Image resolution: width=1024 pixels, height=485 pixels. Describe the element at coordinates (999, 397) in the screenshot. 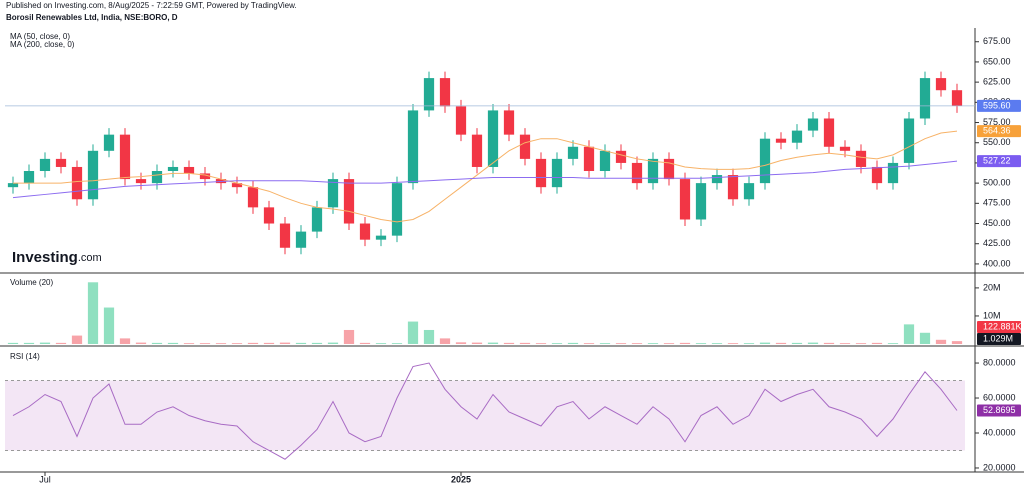

I see `y-tick-label: 60.0000` at that location.